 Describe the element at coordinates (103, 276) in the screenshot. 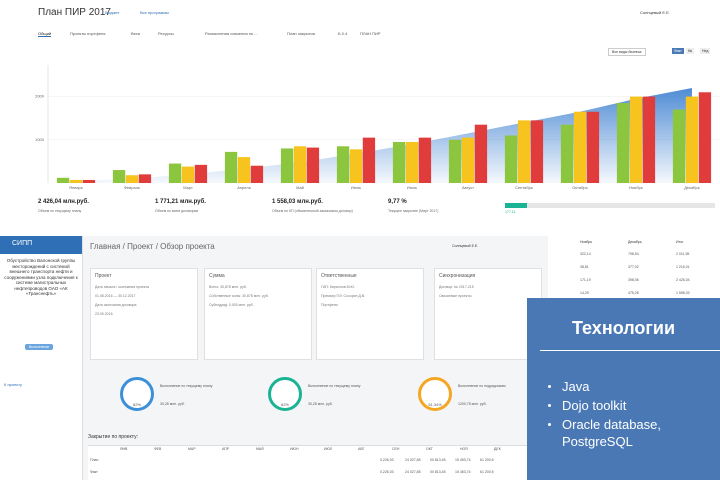

I see `card-title: Проект` at that location.